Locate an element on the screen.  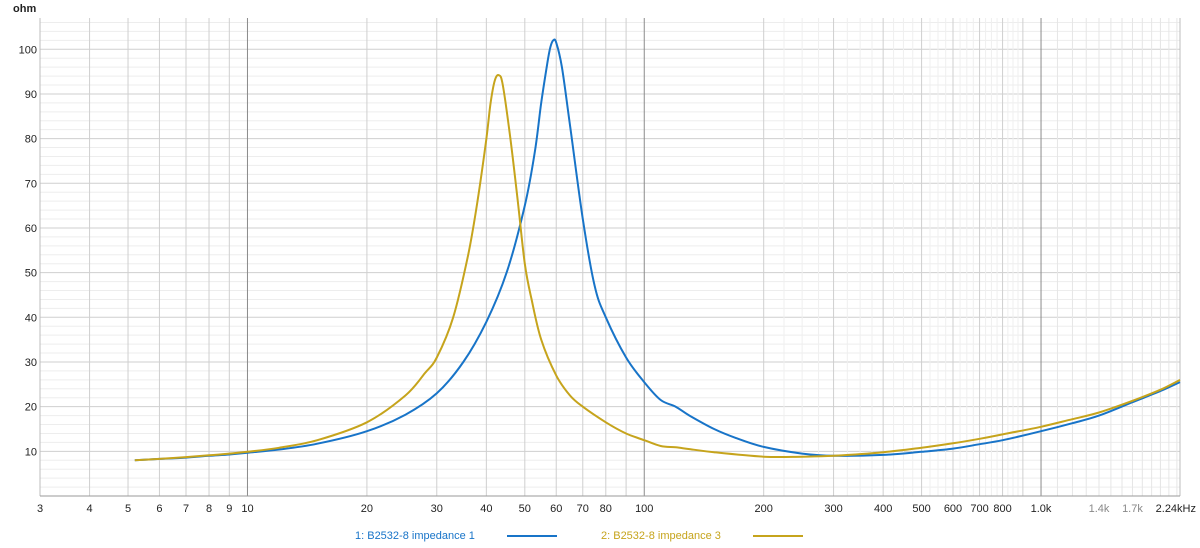
x-tick-label: 5 is located at coordinates (128, 509).